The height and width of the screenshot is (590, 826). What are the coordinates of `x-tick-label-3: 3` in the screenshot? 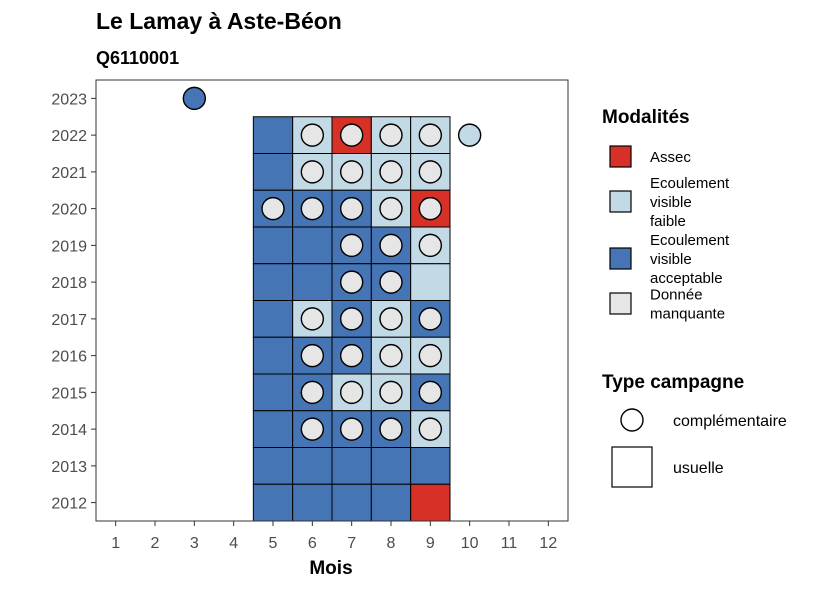 It's located at (194, 543).